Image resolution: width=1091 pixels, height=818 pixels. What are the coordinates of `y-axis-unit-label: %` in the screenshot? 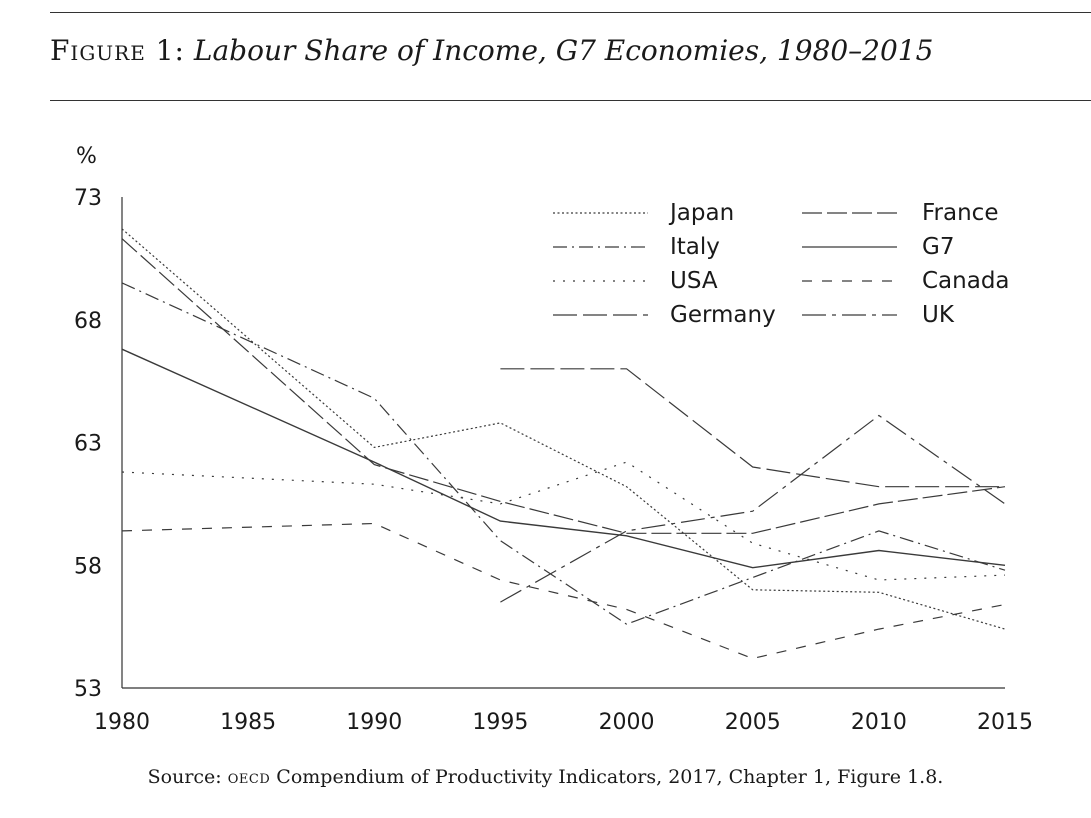 It's located at (86, 156).